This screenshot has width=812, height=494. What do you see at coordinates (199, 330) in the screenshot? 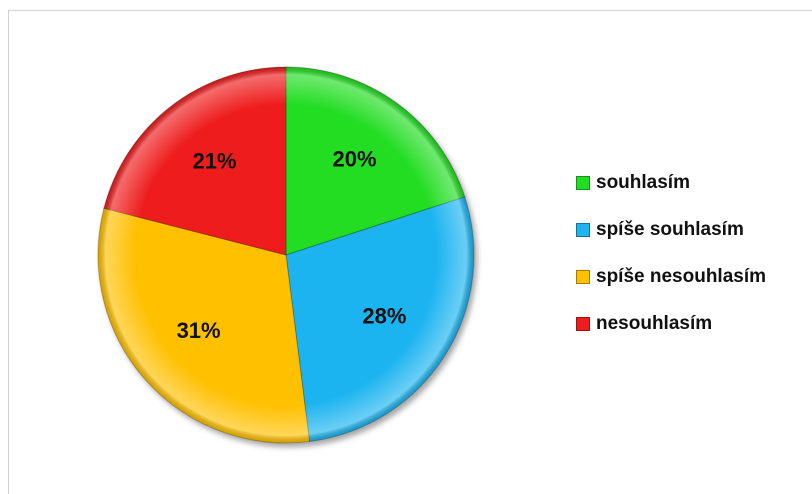
I see `data-label-spise-nesouhlasim: 31%` at bounding box center [199, 330].